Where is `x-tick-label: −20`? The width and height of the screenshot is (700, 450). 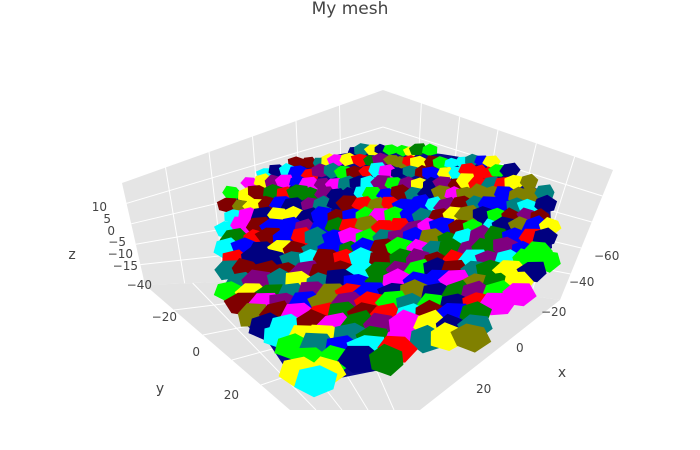 x-tick-label: −20 is located at coordinates (553, 312).